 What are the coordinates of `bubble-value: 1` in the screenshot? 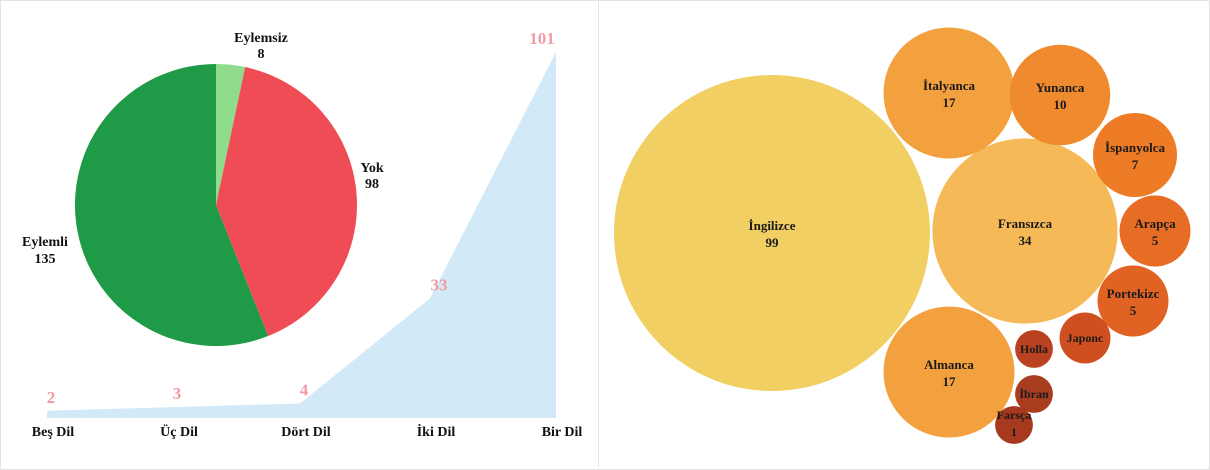 It's located at (1014, 432).